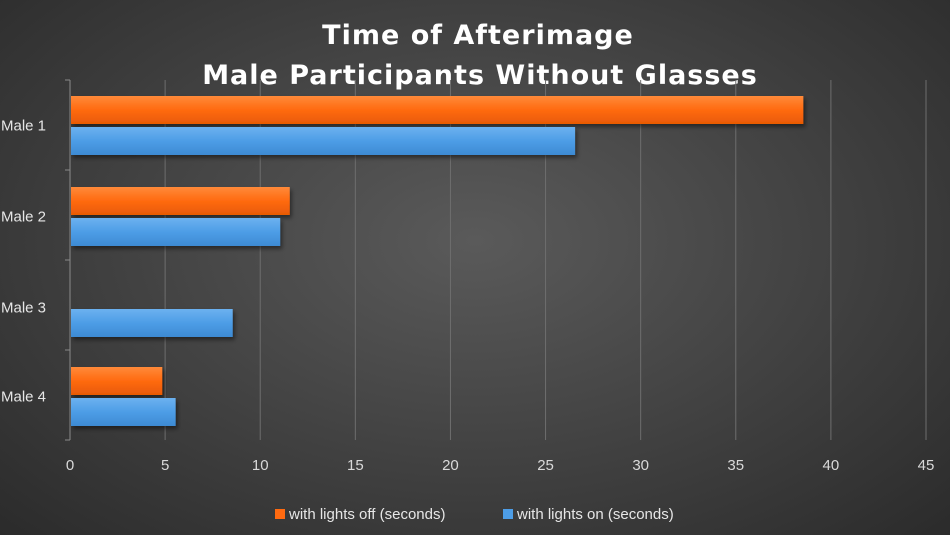  What do you see at coordinates (735, 465) in the screenshot?
I see `x-tick-label-35: 35` at bounding box center [735, 465].